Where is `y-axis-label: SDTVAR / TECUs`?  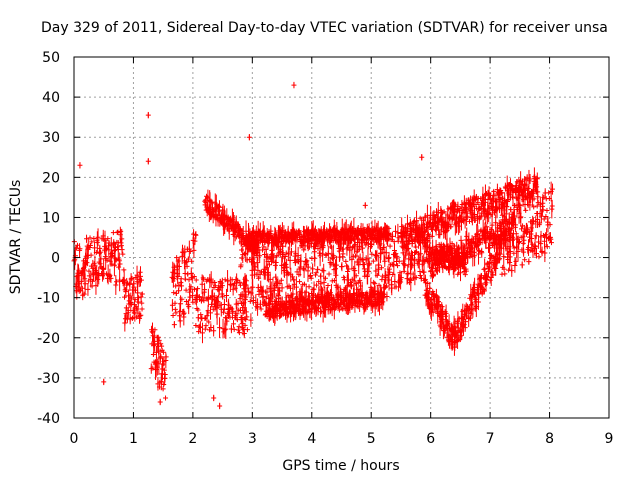 y-axis-label: SDTVAR / TECUs is located at coordinates (16, 237).